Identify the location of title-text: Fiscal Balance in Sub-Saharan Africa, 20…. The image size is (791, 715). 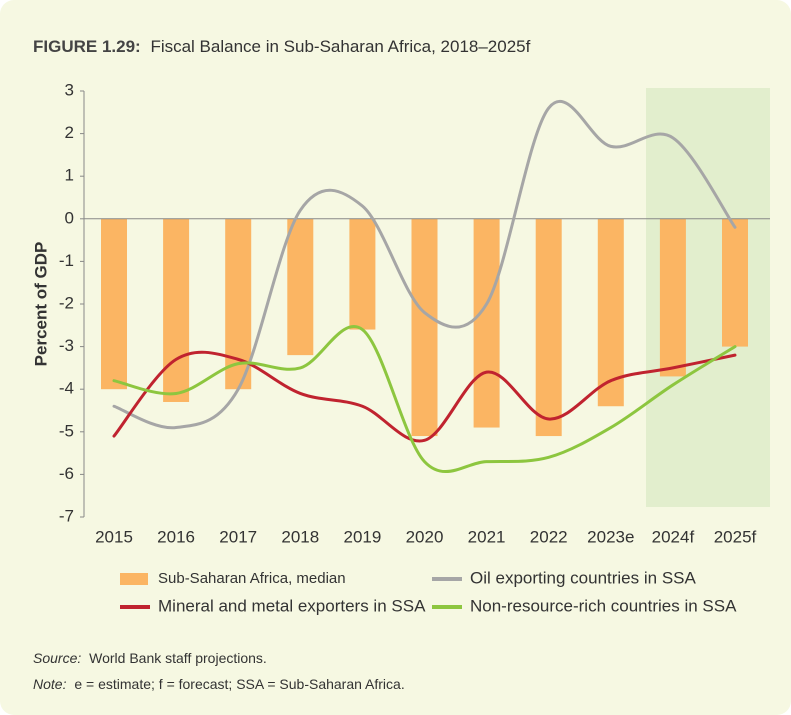
(340, 46).